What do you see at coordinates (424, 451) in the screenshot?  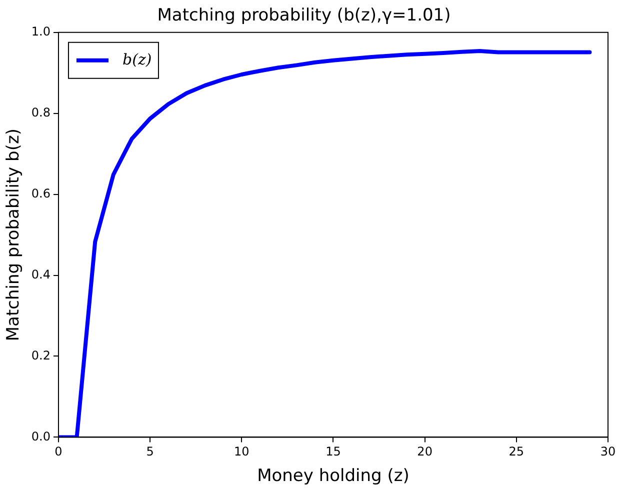 I see `x-tick-label: 20` at bounding box center [424, 451].